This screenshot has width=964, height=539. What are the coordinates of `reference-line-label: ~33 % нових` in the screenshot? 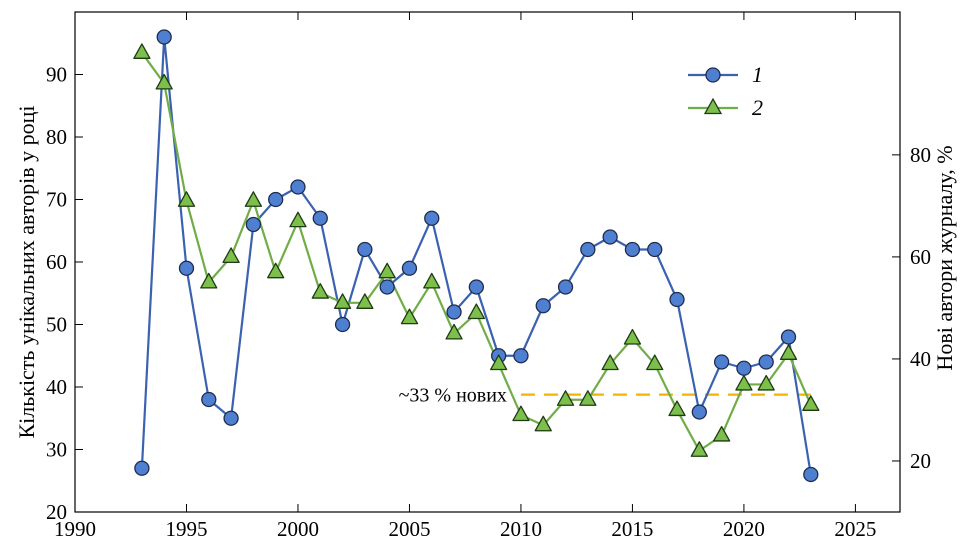 It's located at (453, 396).